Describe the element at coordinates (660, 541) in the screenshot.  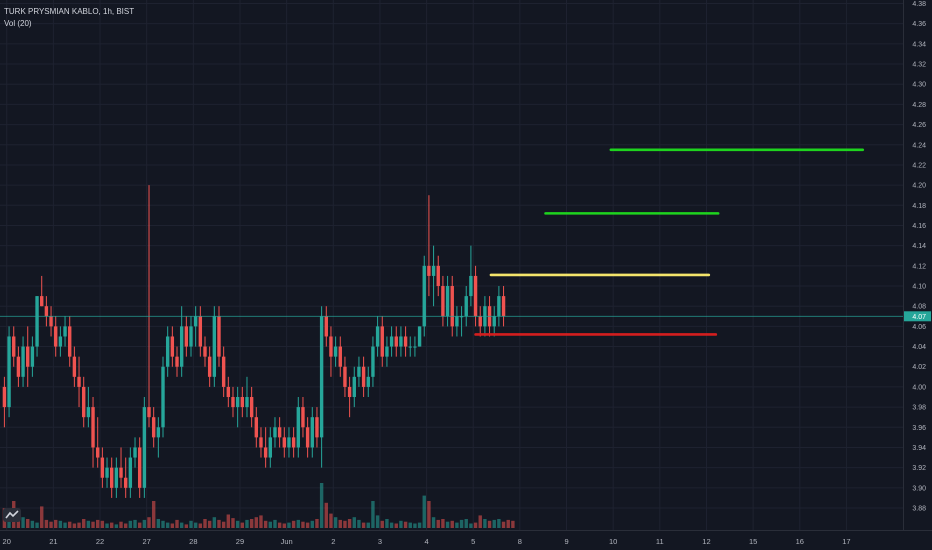
I see `x-tick-label: 11` at that location.